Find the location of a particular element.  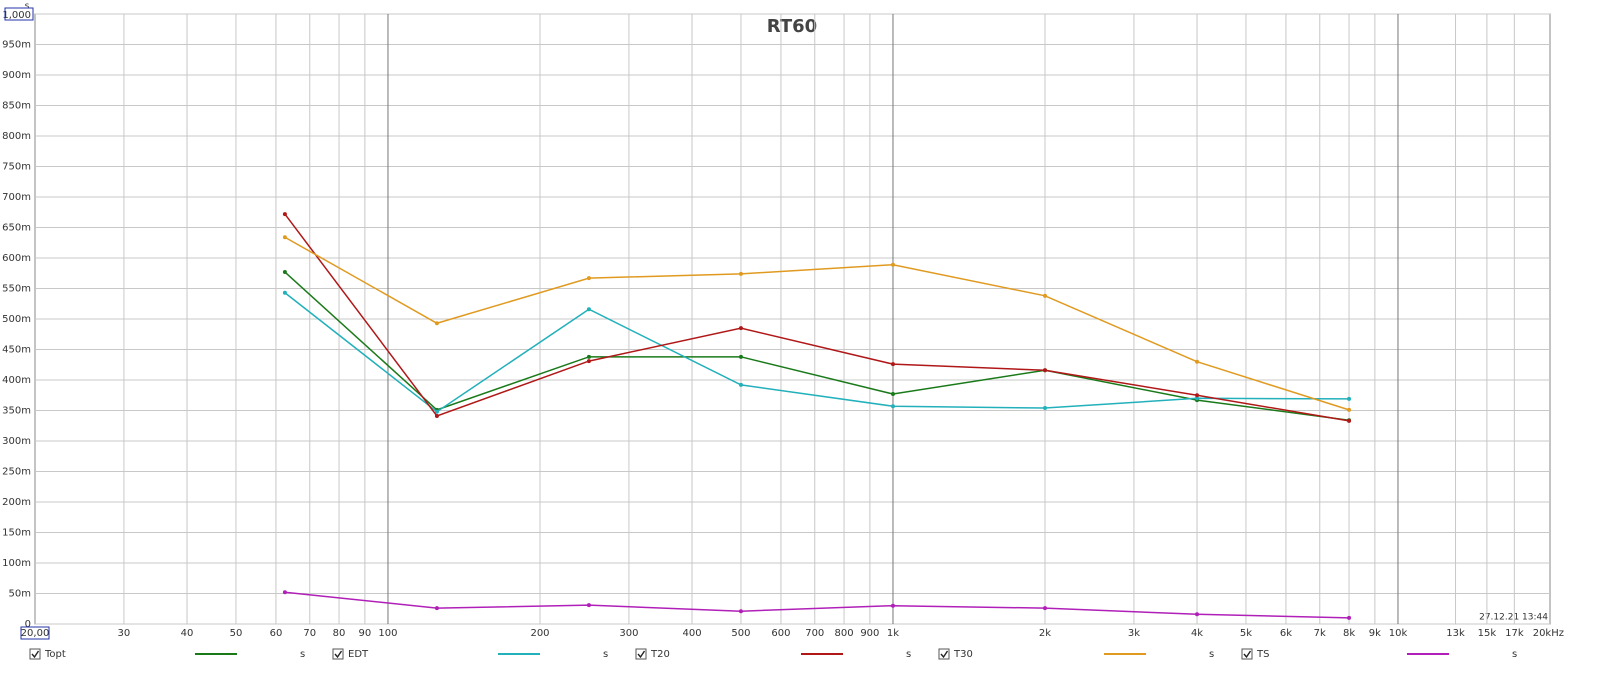

y-tick-label: 300m is located at coordinates (16, 441).